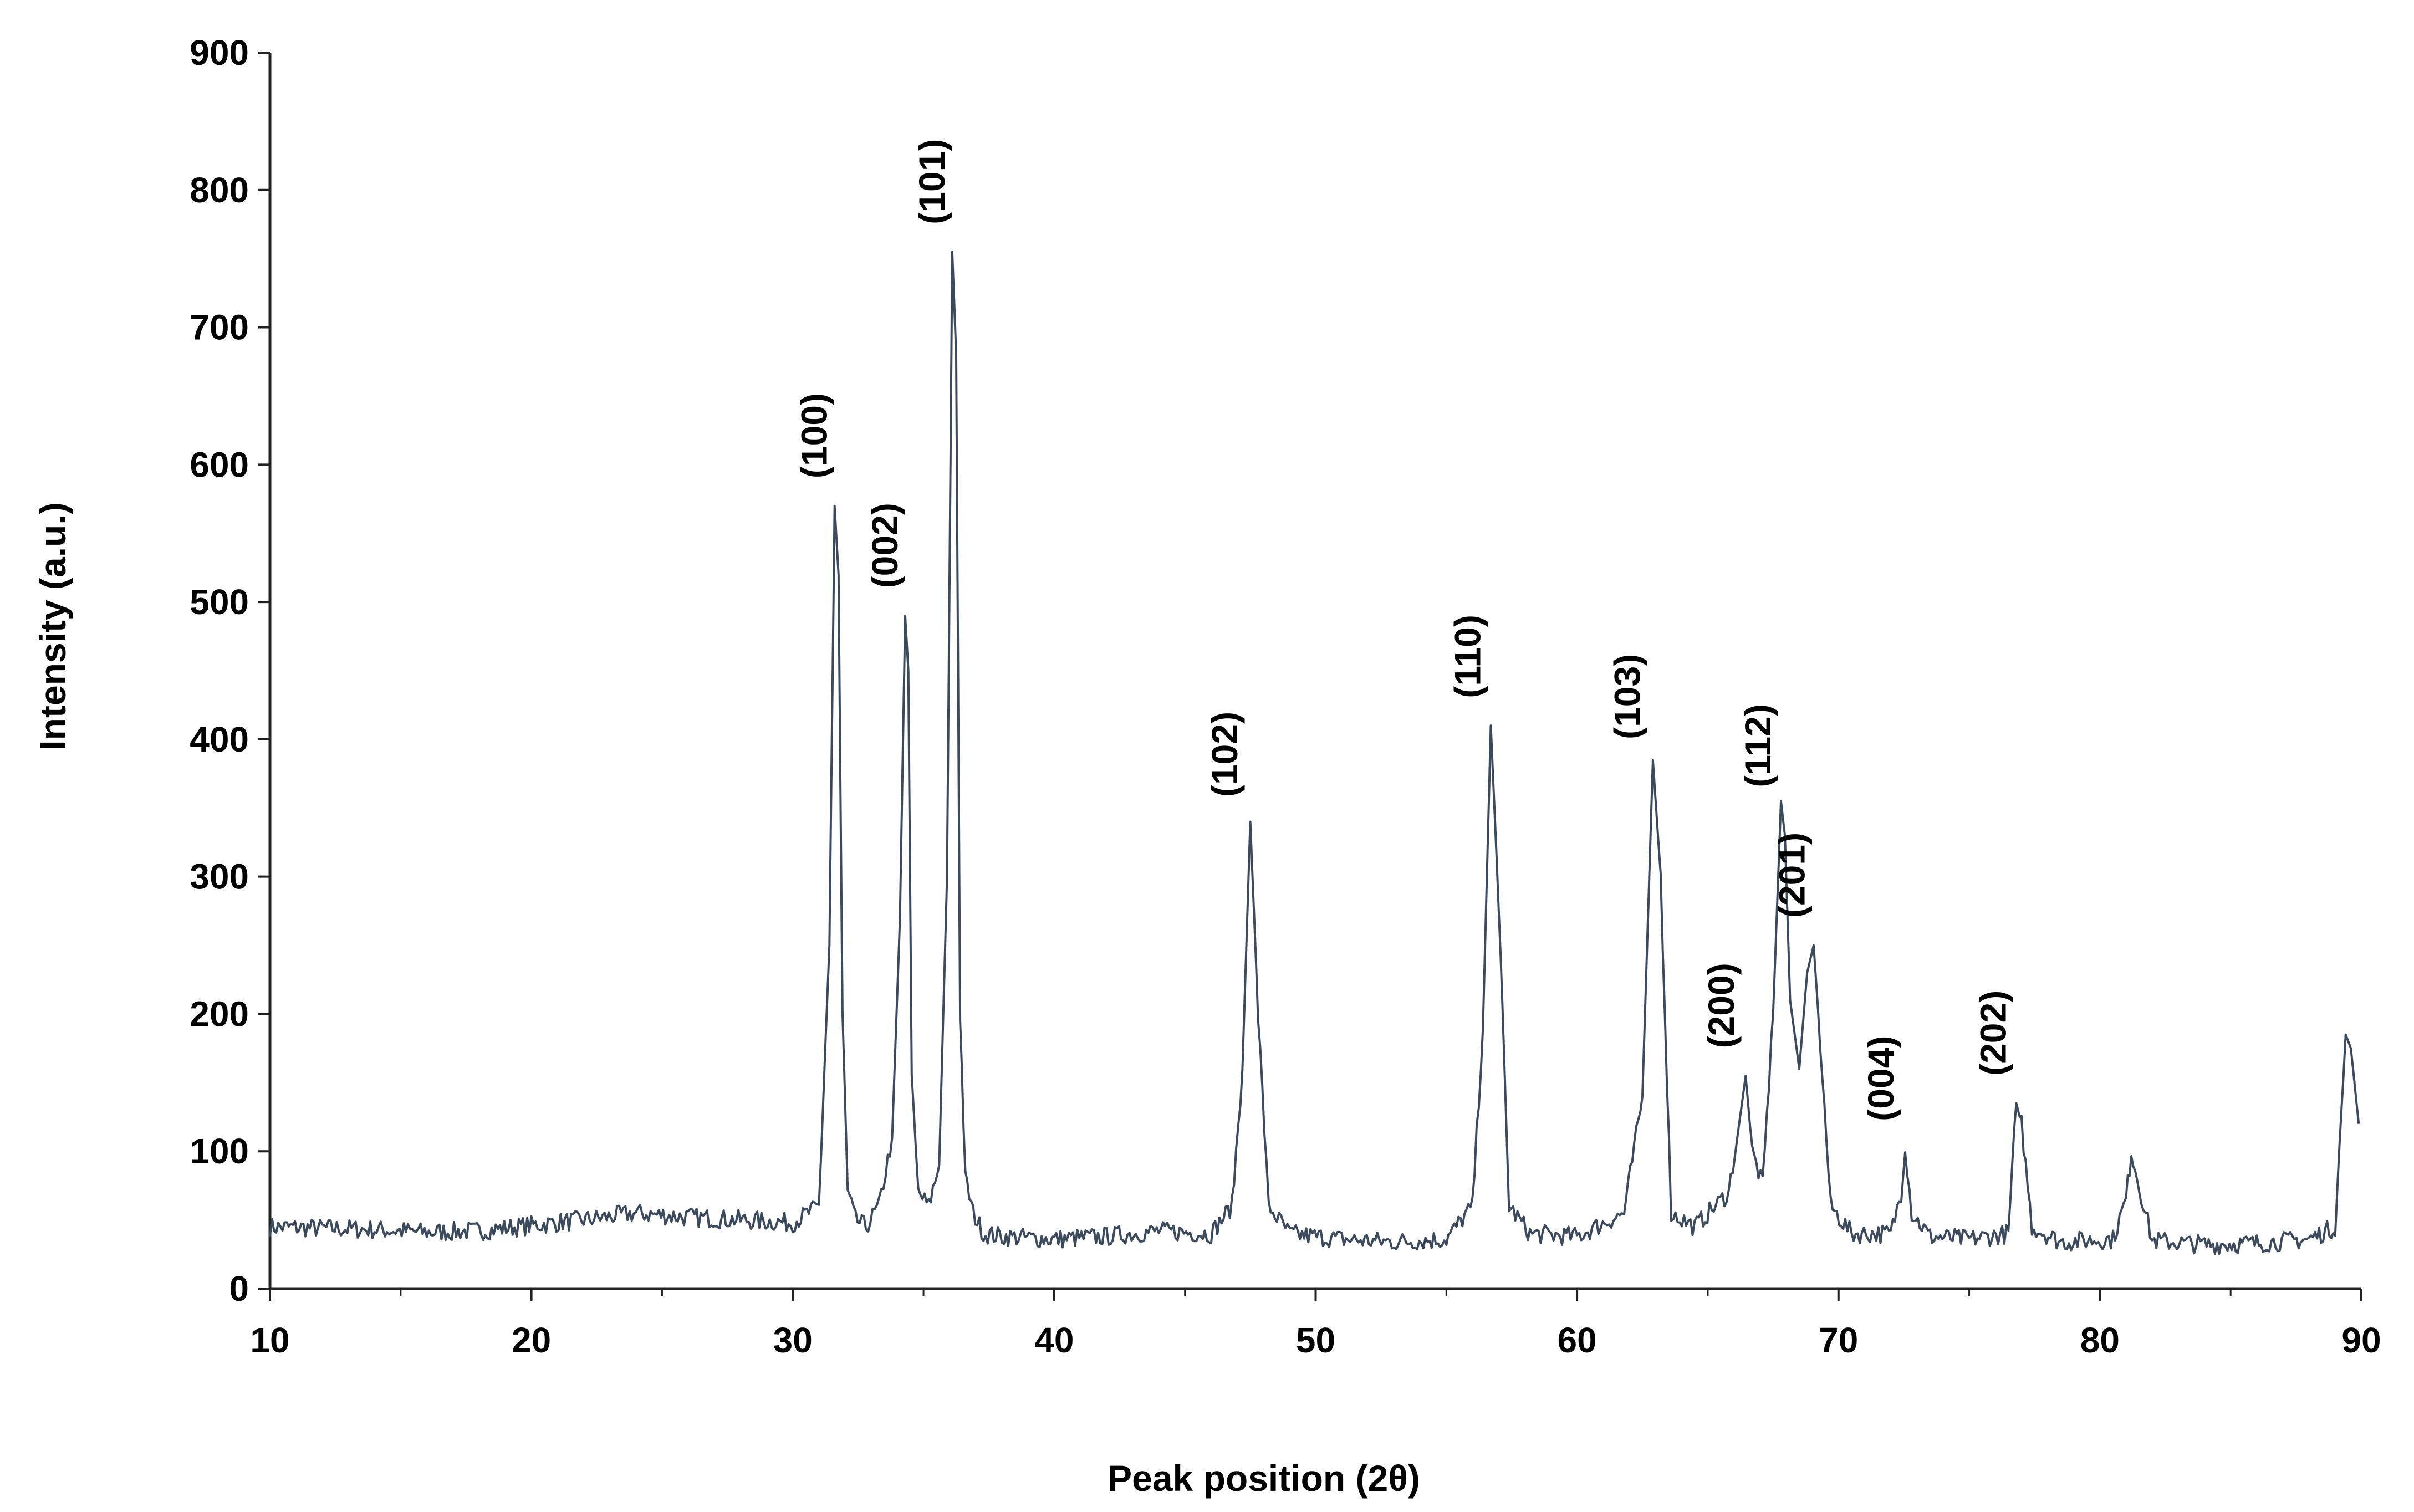  Describe the element at coordinates (2100, 1340) in the screenshot. I see `x-tick-label: 80` at that location.